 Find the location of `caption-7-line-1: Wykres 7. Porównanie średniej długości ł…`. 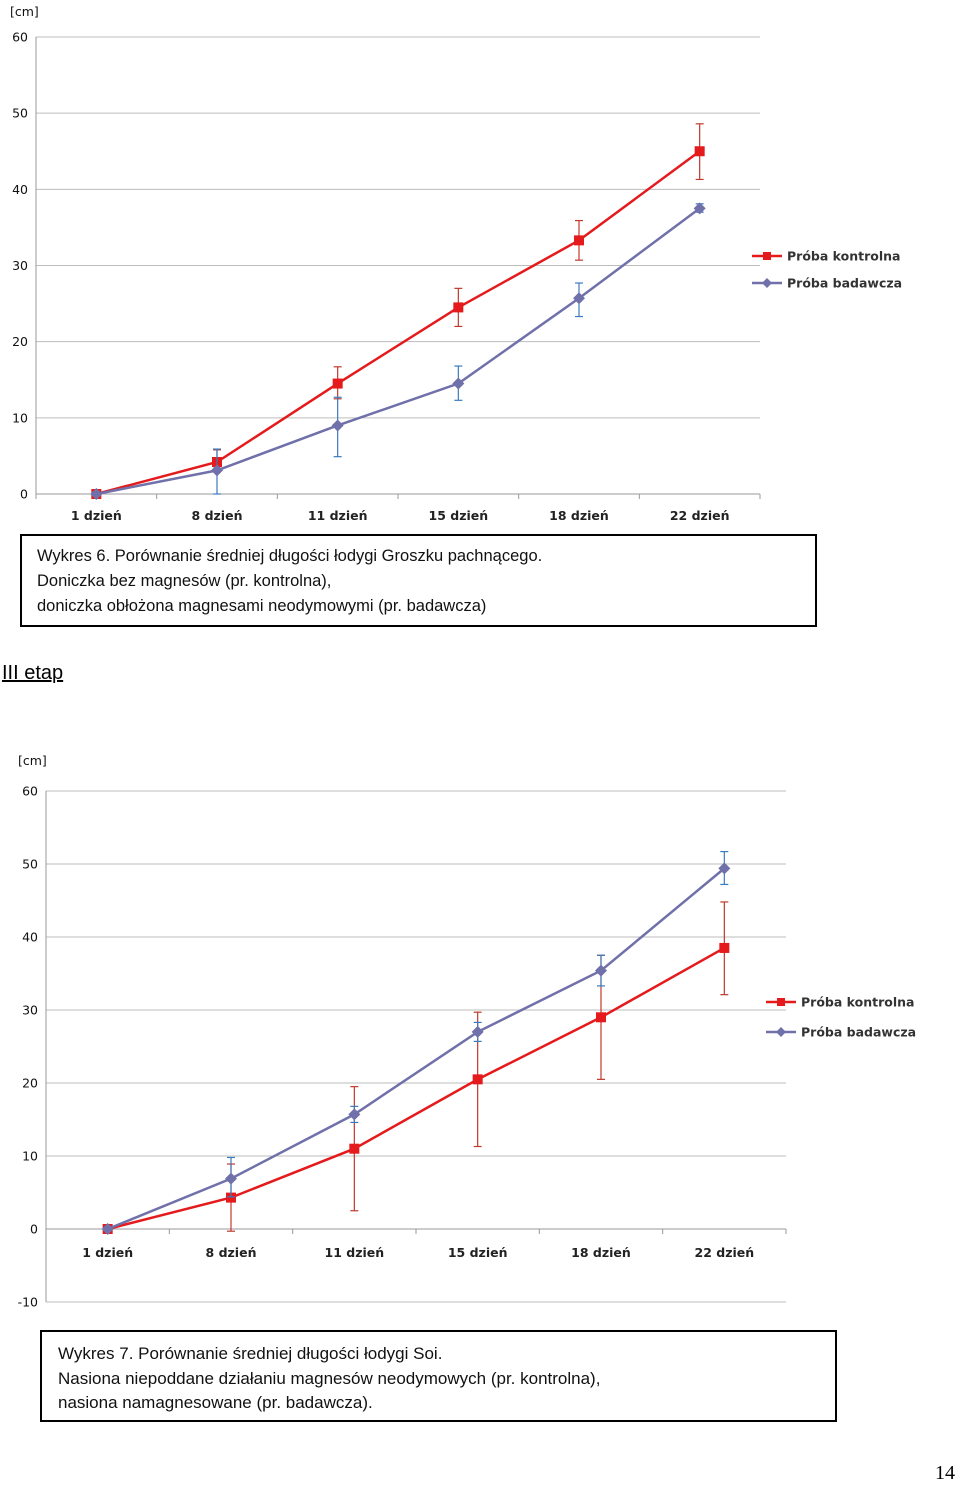

caption-7-line-1: Wykres 7. Porównanie średniej długości ł… is located at coordinates (250, 1353).